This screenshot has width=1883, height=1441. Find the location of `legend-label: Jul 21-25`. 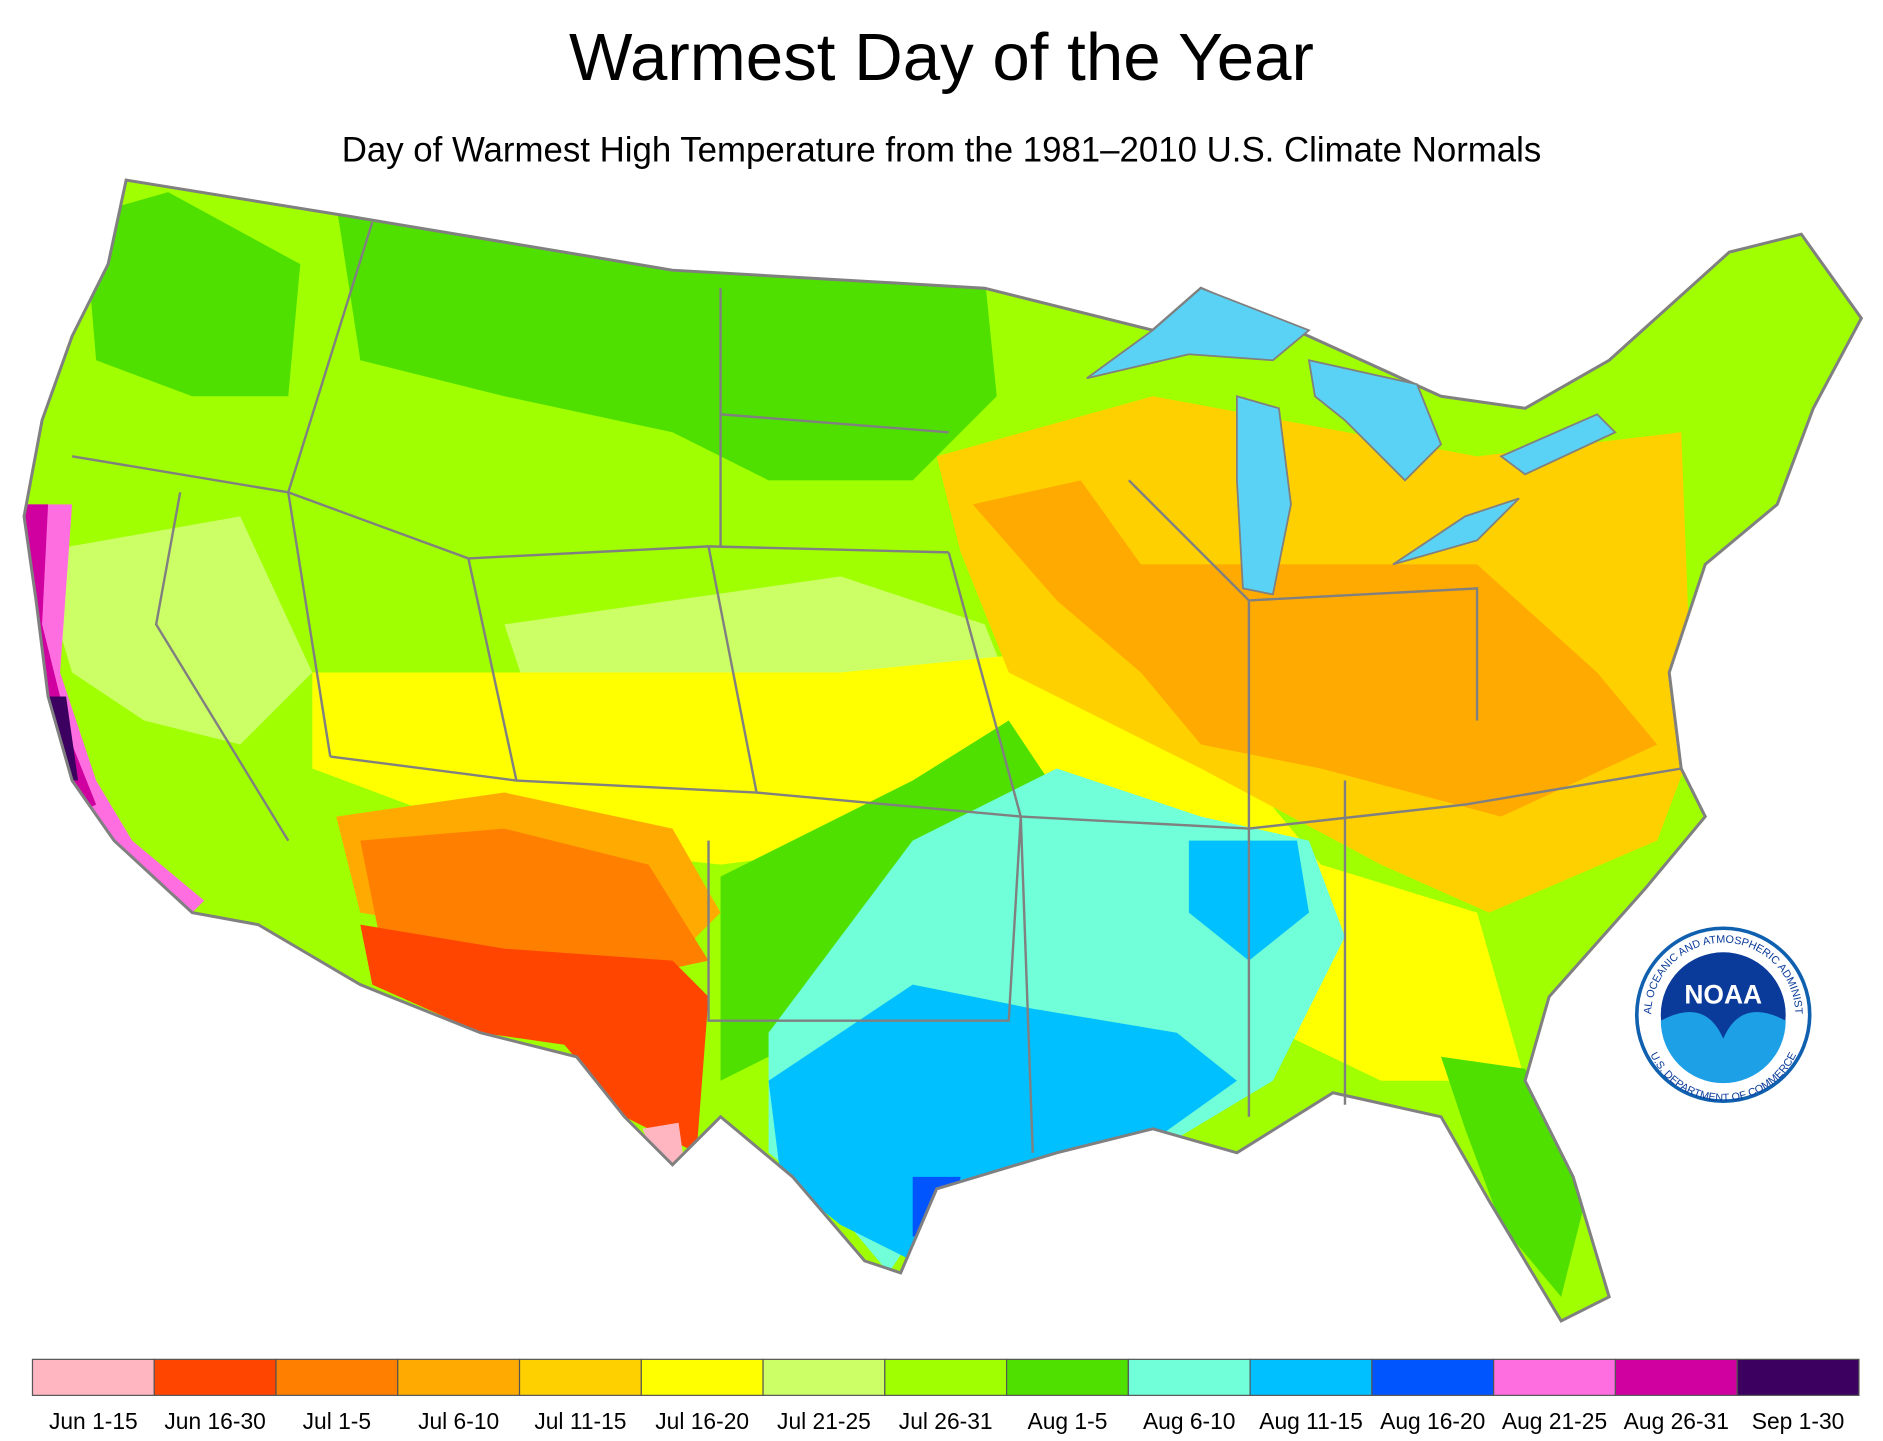

legend-label: Jul 21-25 is located at coordinates (824, 1421).